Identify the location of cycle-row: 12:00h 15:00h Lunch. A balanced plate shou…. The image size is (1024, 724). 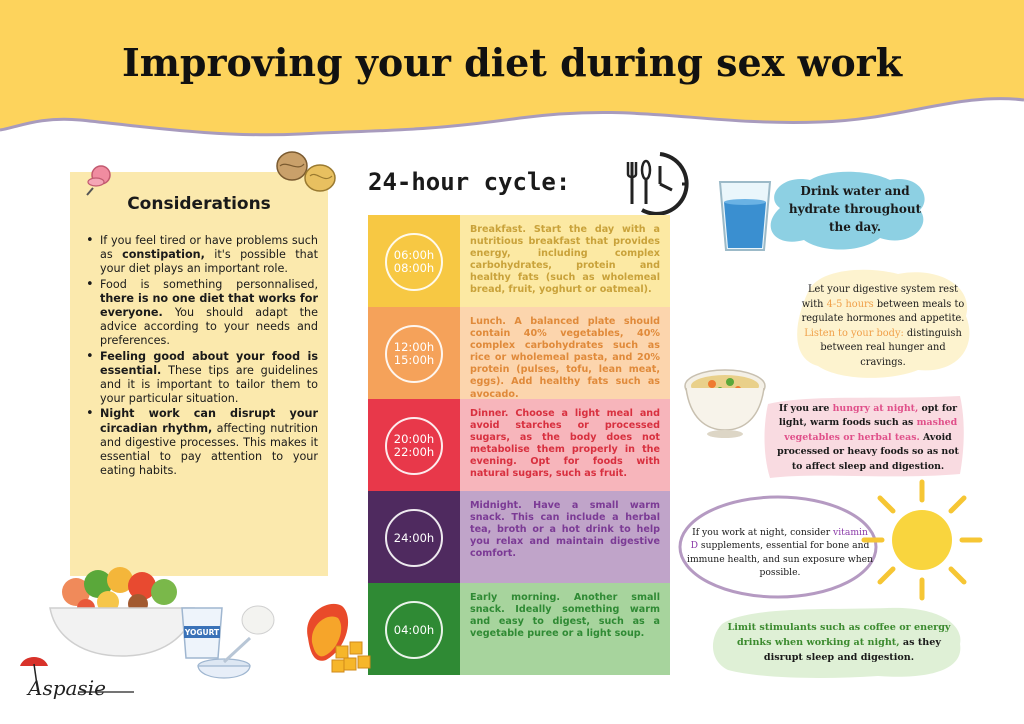
(519, 353).